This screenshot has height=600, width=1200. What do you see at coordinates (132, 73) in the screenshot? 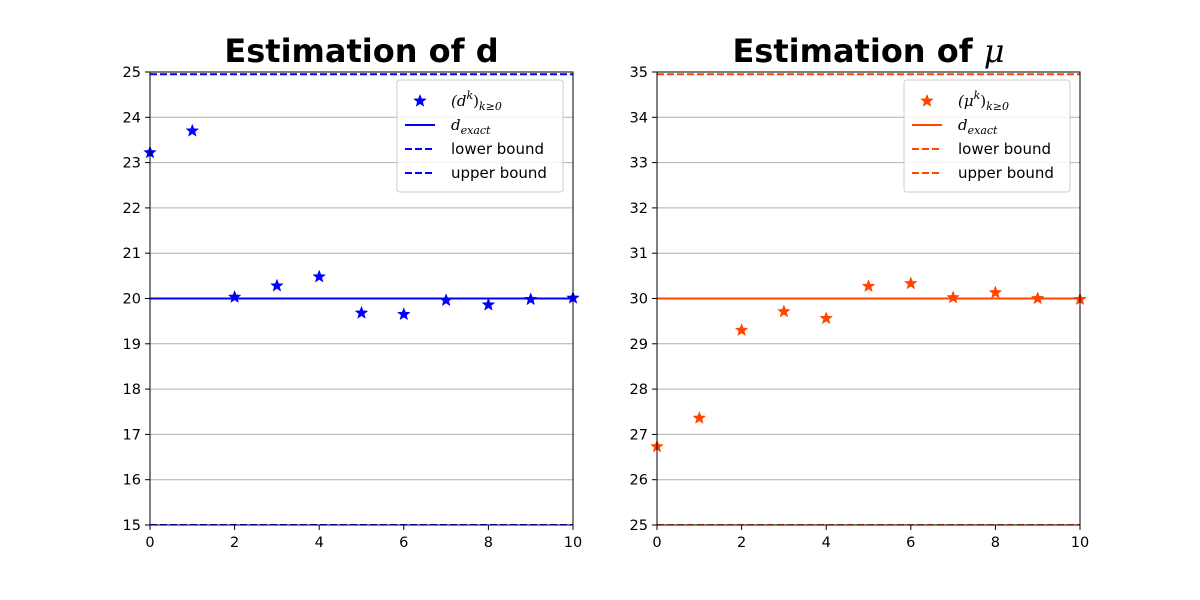
I see `chart0-y-tick-label: 25` at bounding box center [132, 73].